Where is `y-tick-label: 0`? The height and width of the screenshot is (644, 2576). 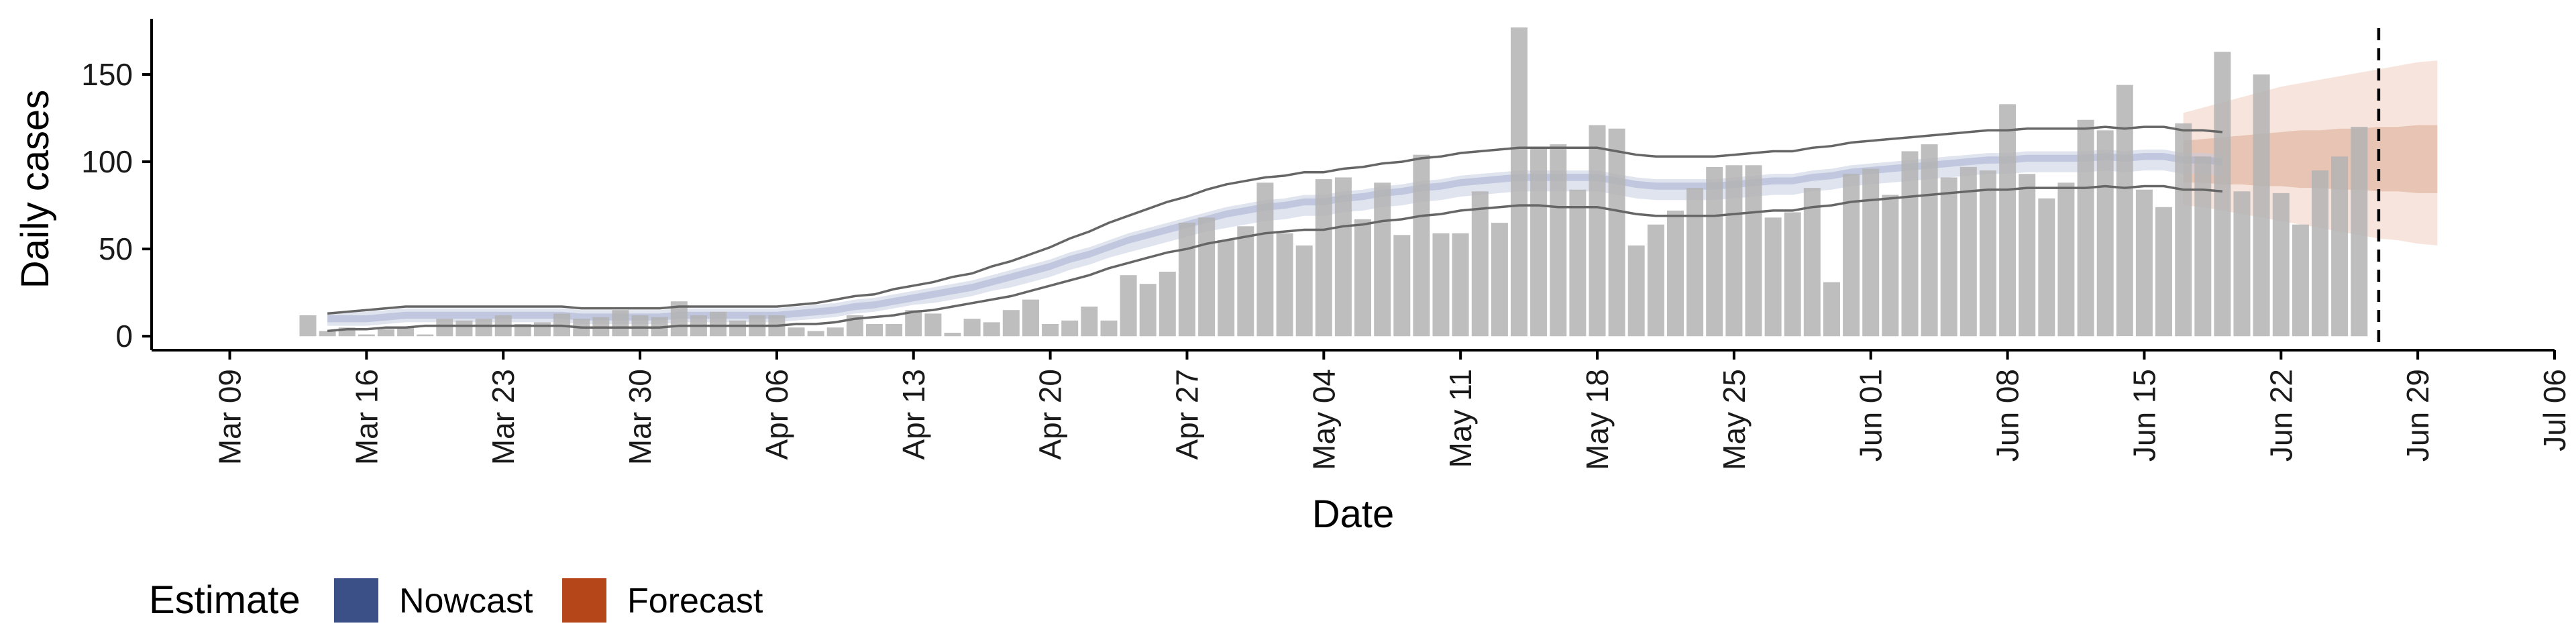 y-tick-label: 0 is located at coordinates (124, 336).